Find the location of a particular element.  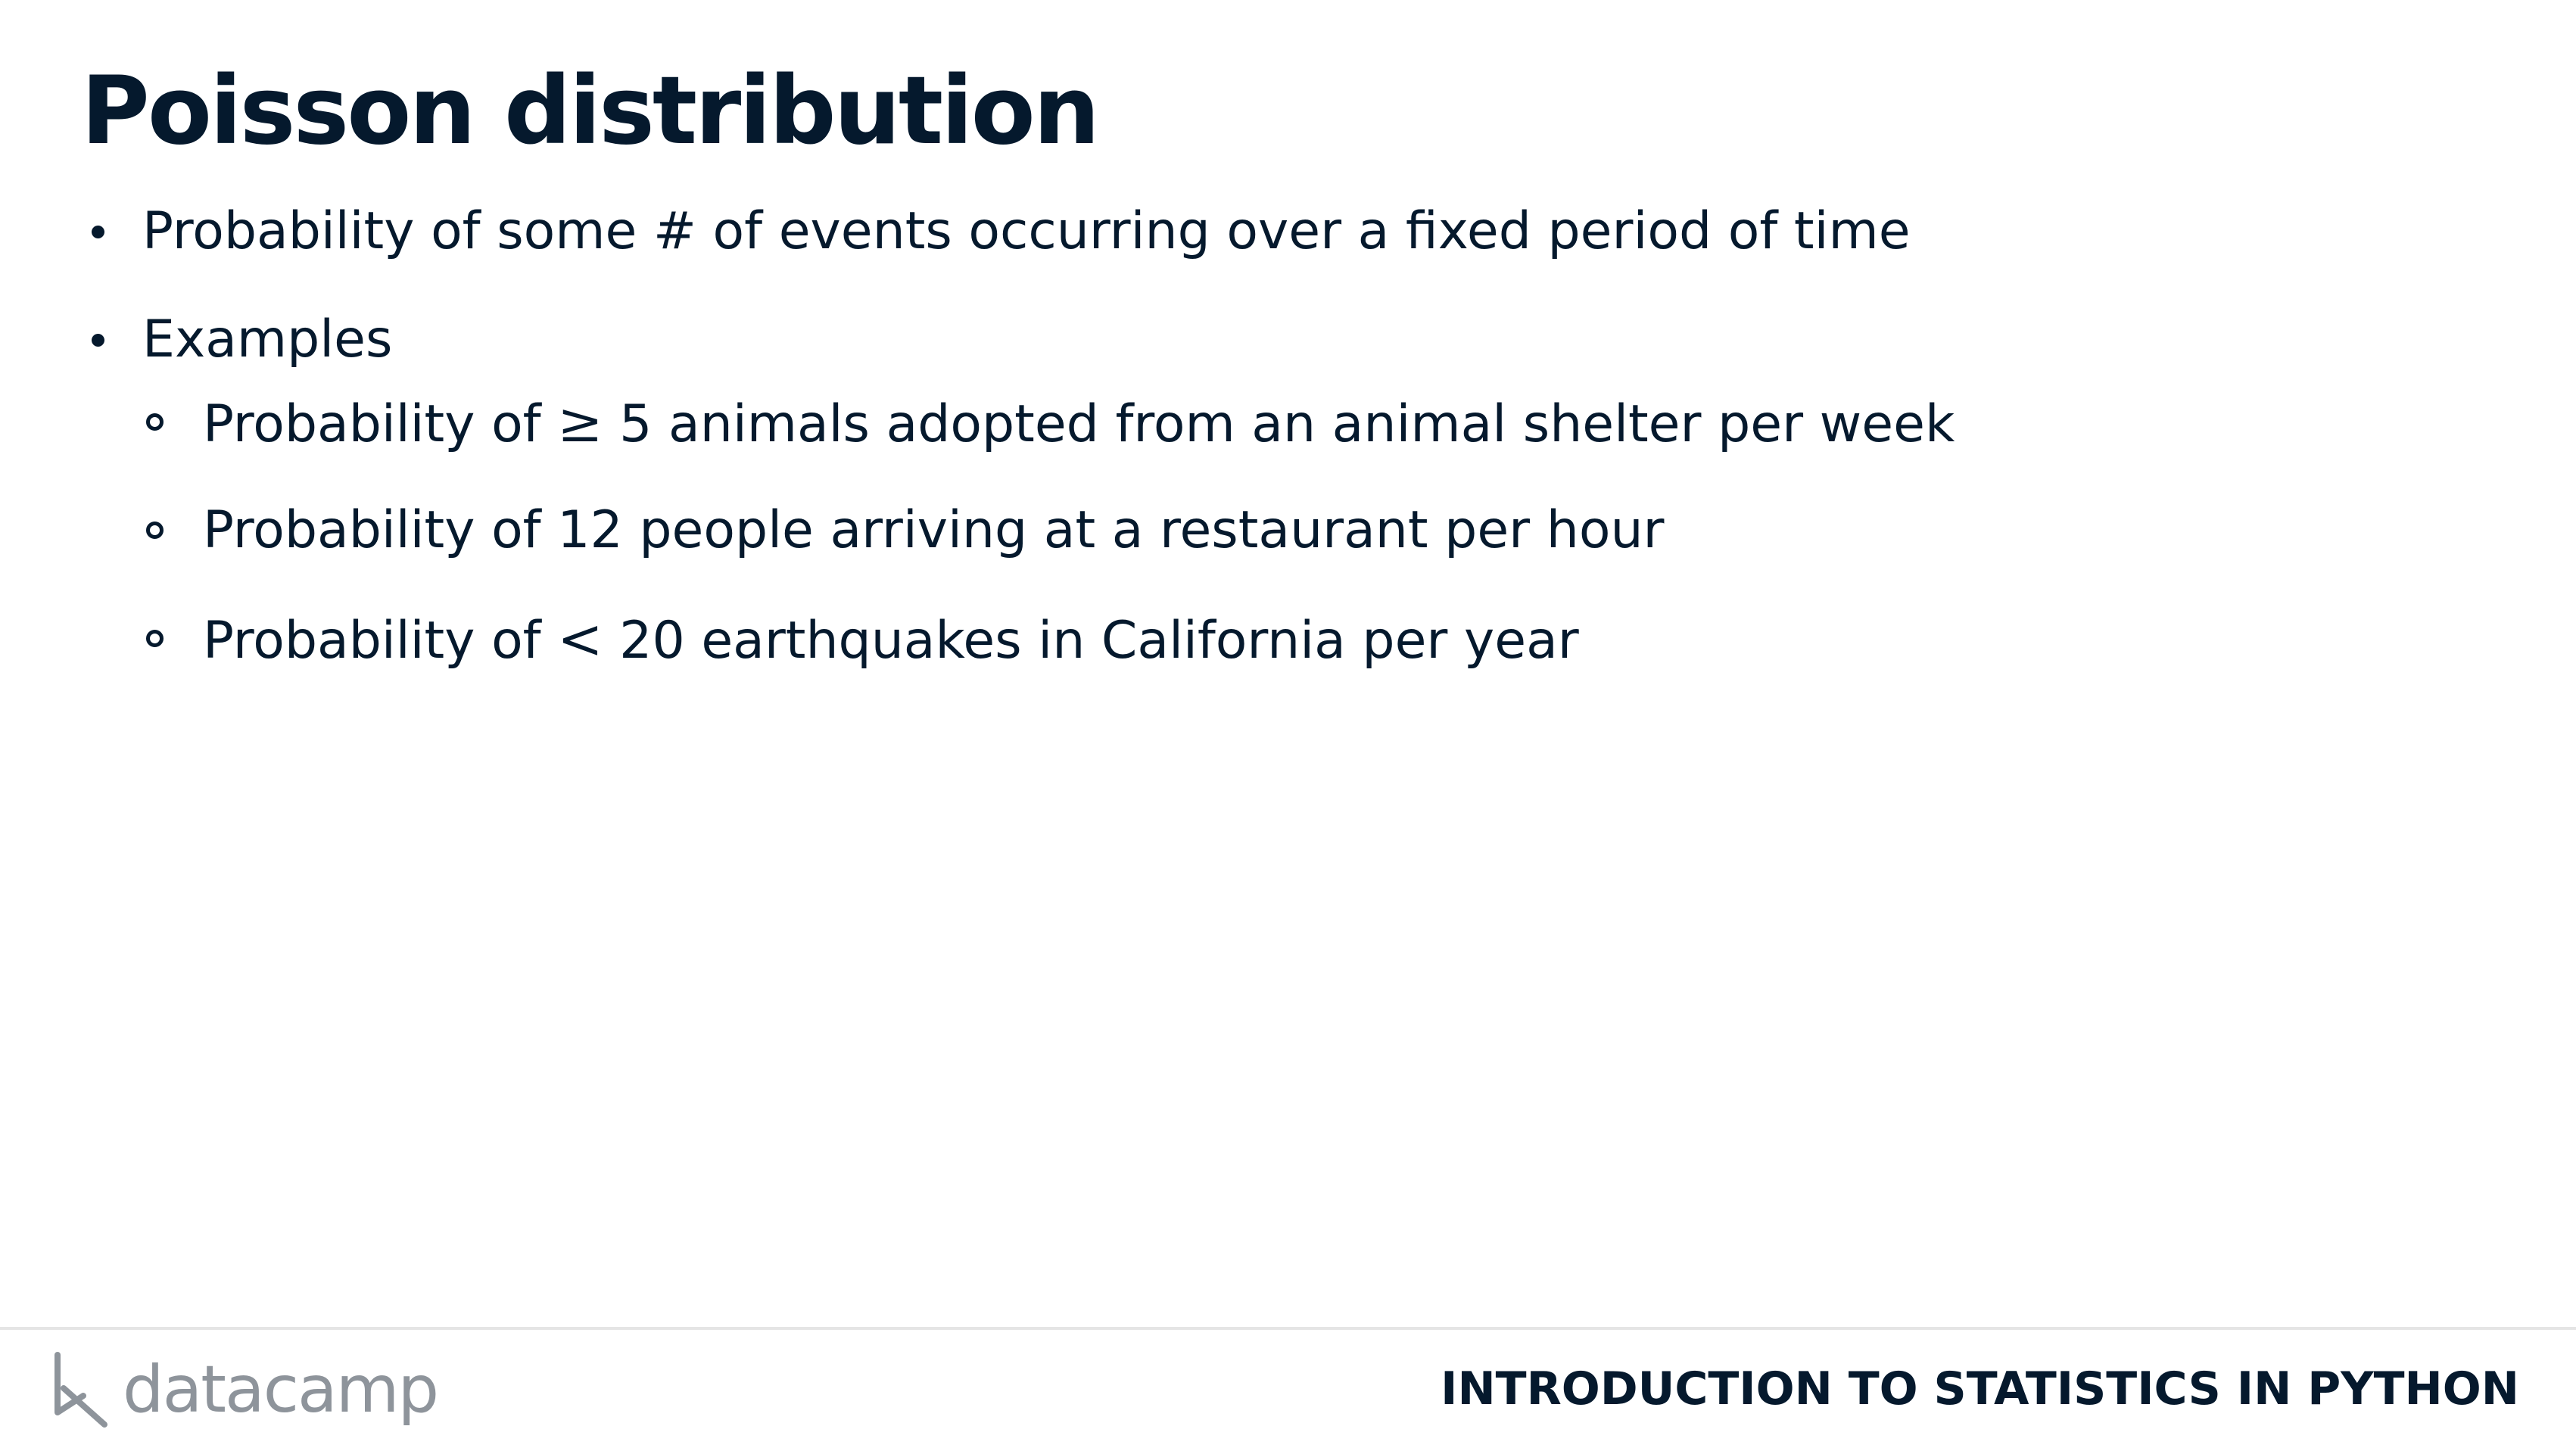

logo-wordmark: datacamp is located at coordinates (281, 1390).